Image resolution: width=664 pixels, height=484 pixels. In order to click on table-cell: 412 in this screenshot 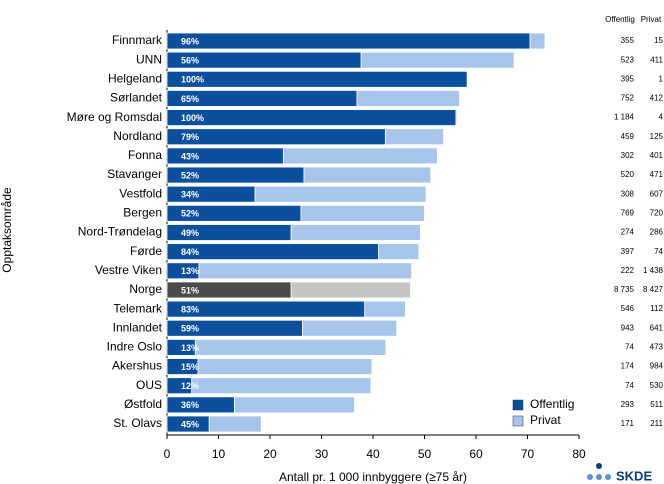, I will do `click(657, 98)`.